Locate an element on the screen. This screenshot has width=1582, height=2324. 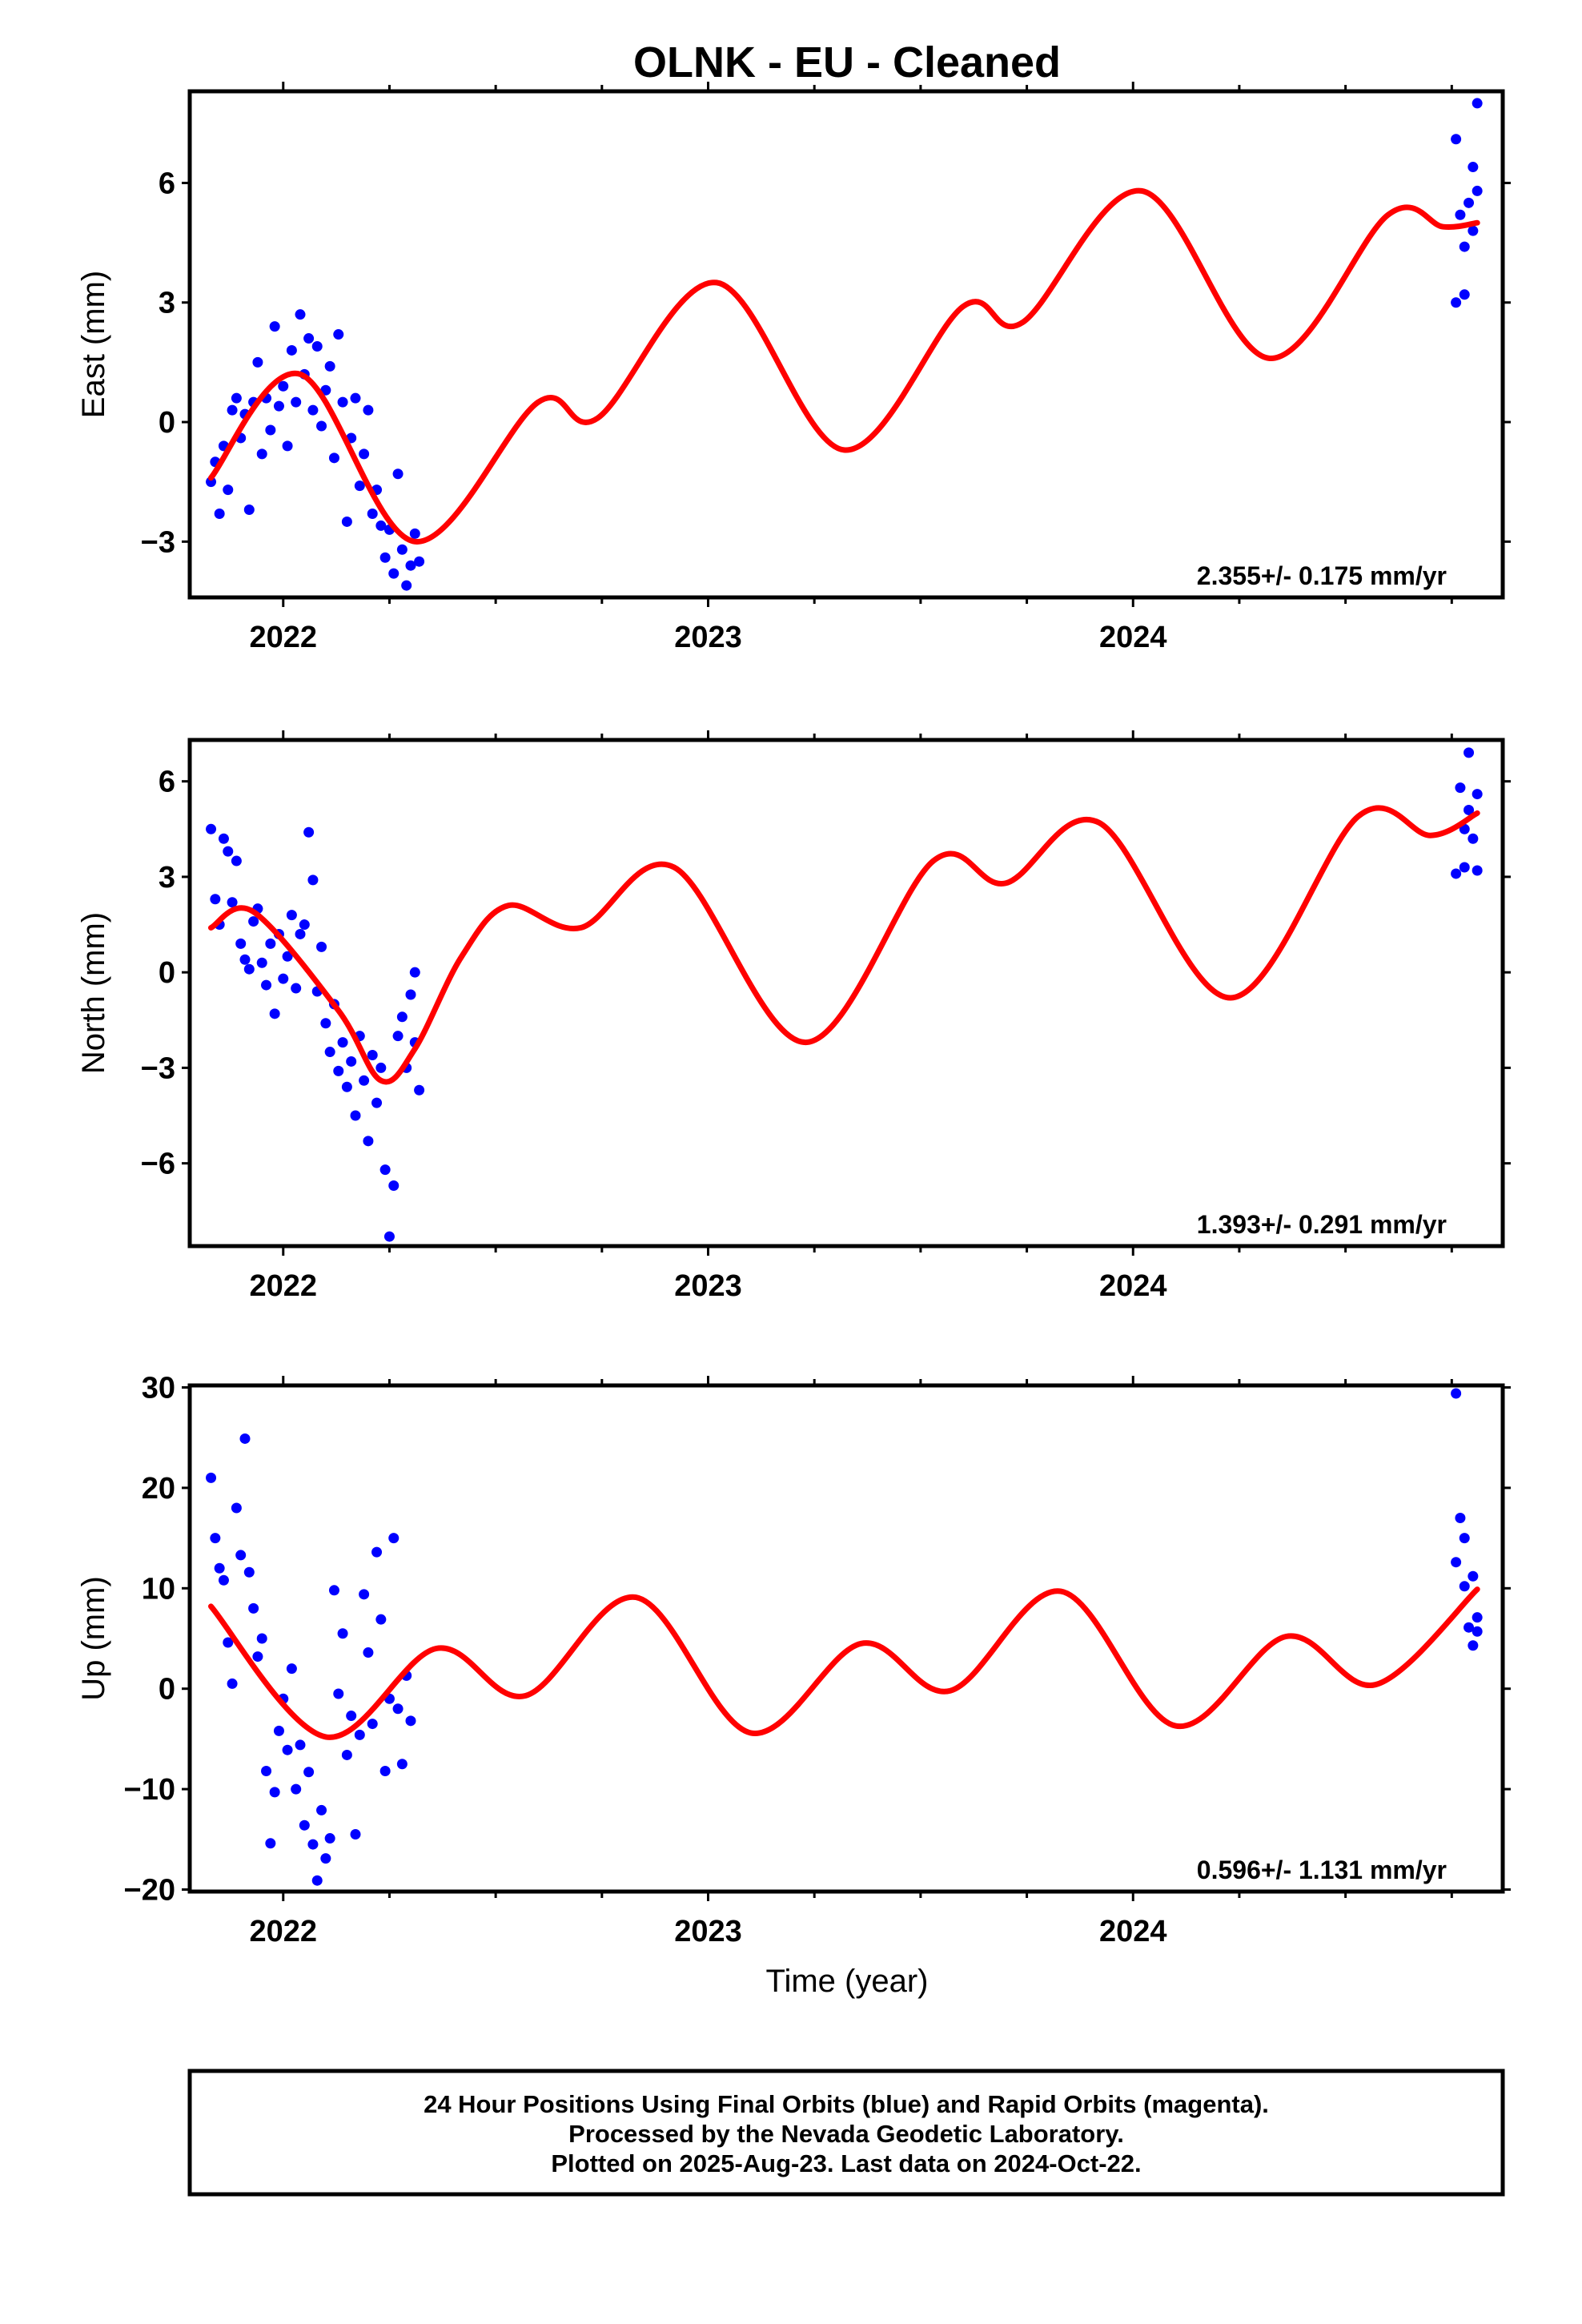
north-model-curve is located at coordinates (844, 945).